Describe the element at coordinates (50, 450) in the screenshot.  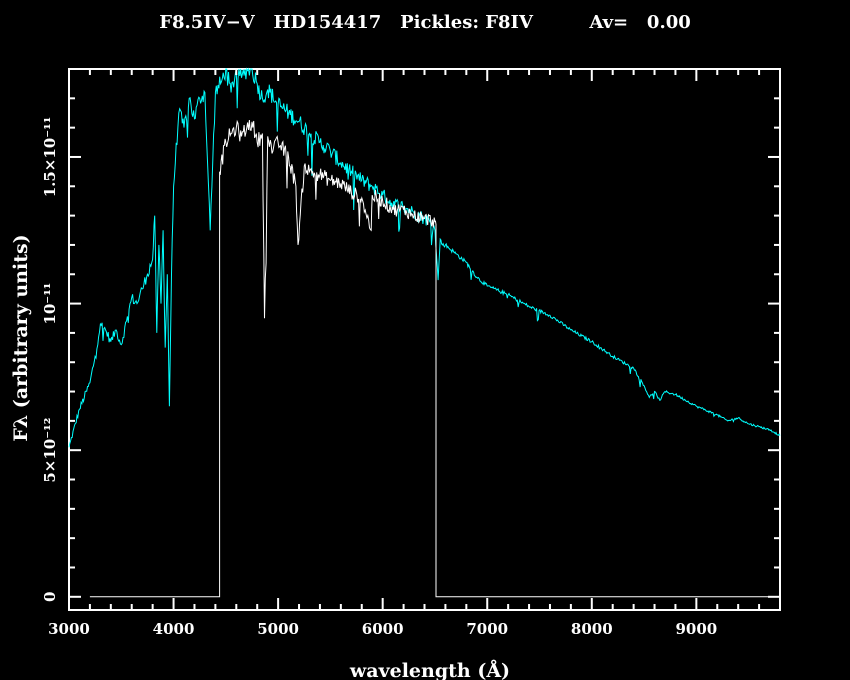
I see `y-tick-label: 5×10⁻¹²` at that location.